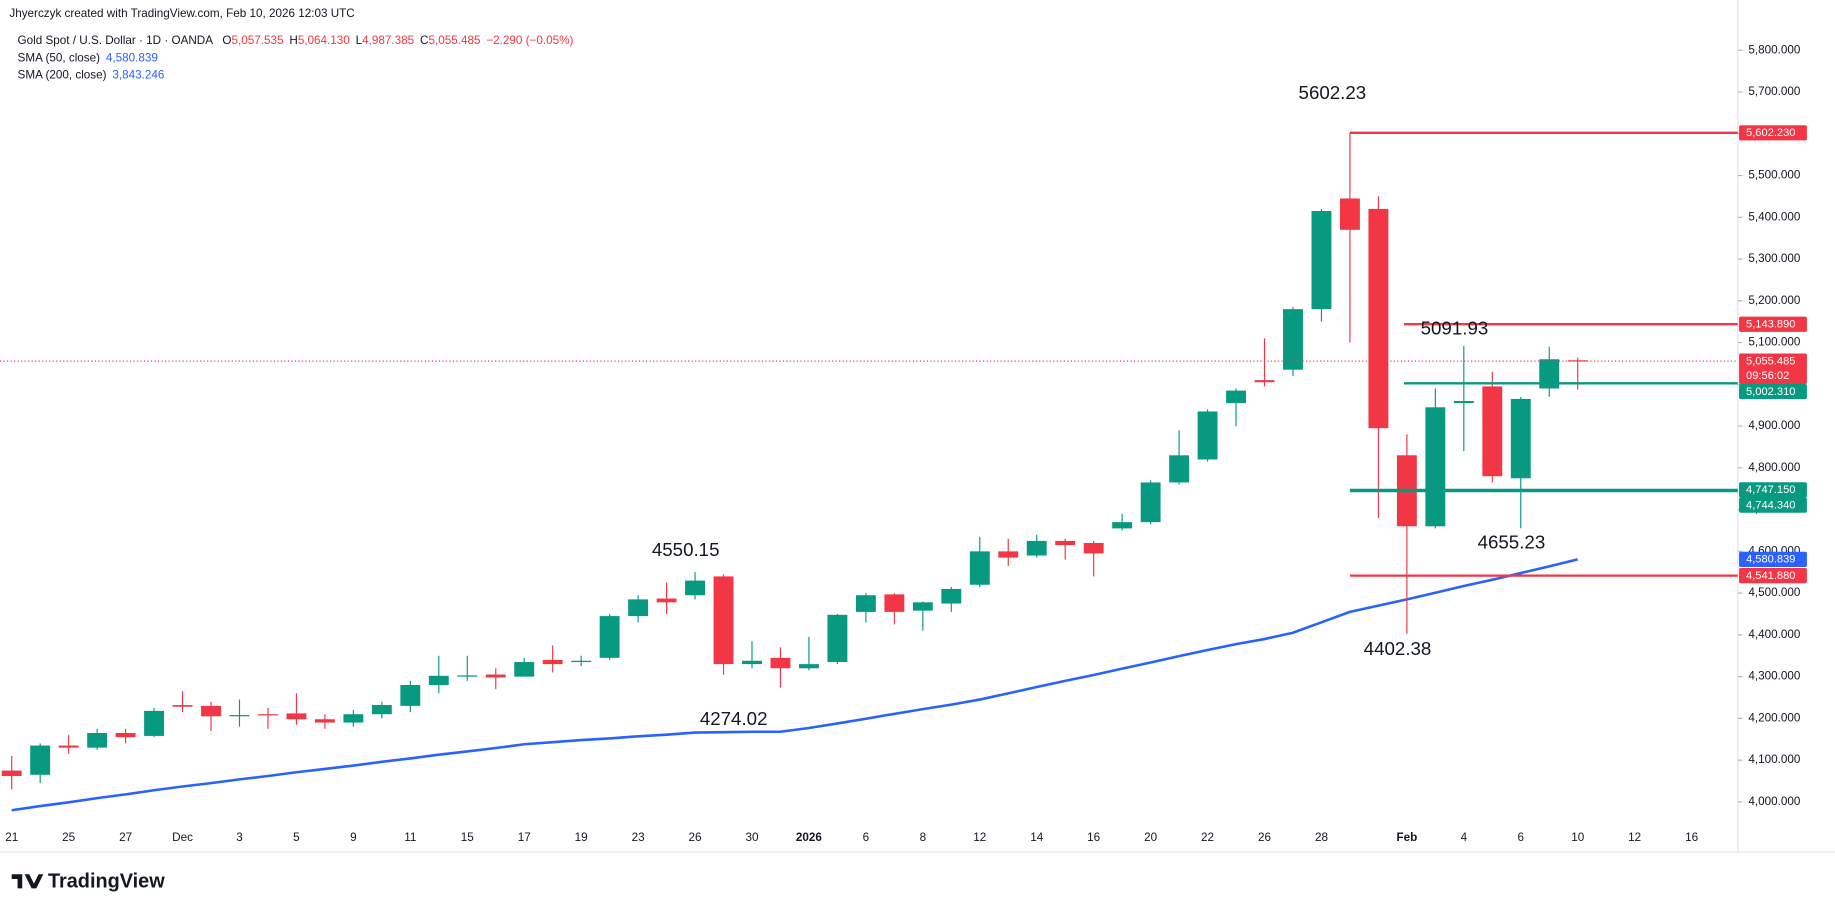  Describe the element at coordinates (734, 718) in the screenshot. I see `price-annotation: 4274.02` at that location.